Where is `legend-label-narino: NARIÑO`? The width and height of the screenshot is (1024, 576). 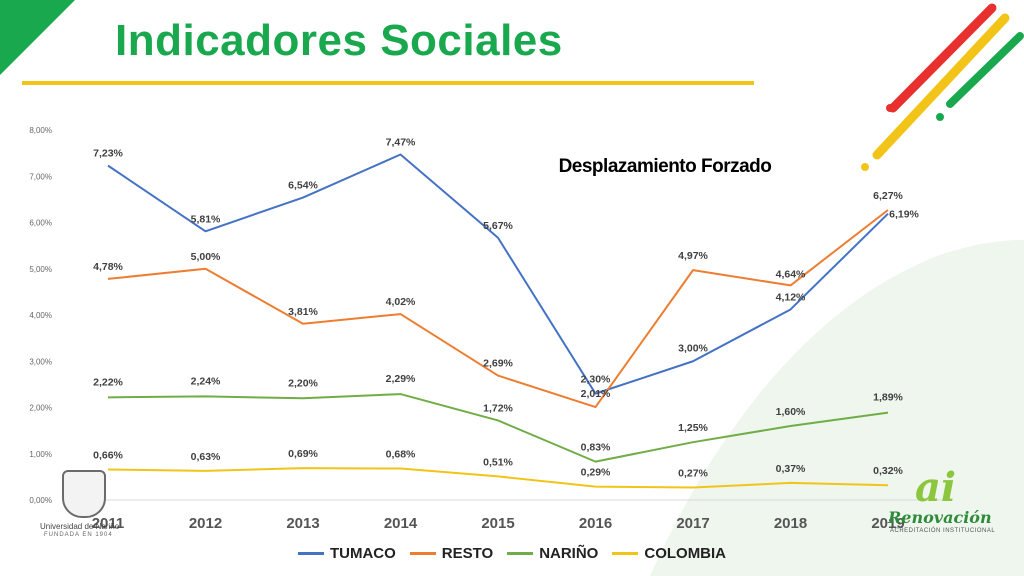
legend-label-narino: NARIÑO is located at coordinates (569, 553).